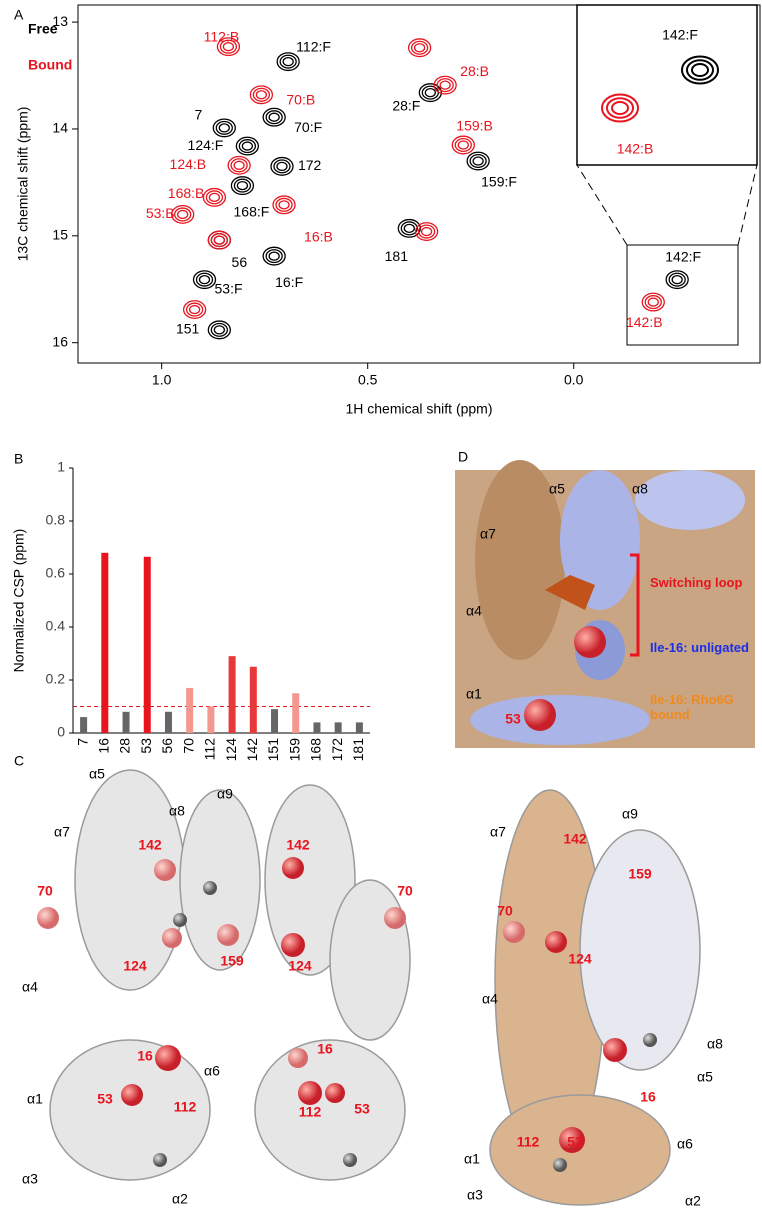 Image resolution: width=762 pixels, height=1213 pixels. I want to click on peak-label: 168:B, so click(186, 193).